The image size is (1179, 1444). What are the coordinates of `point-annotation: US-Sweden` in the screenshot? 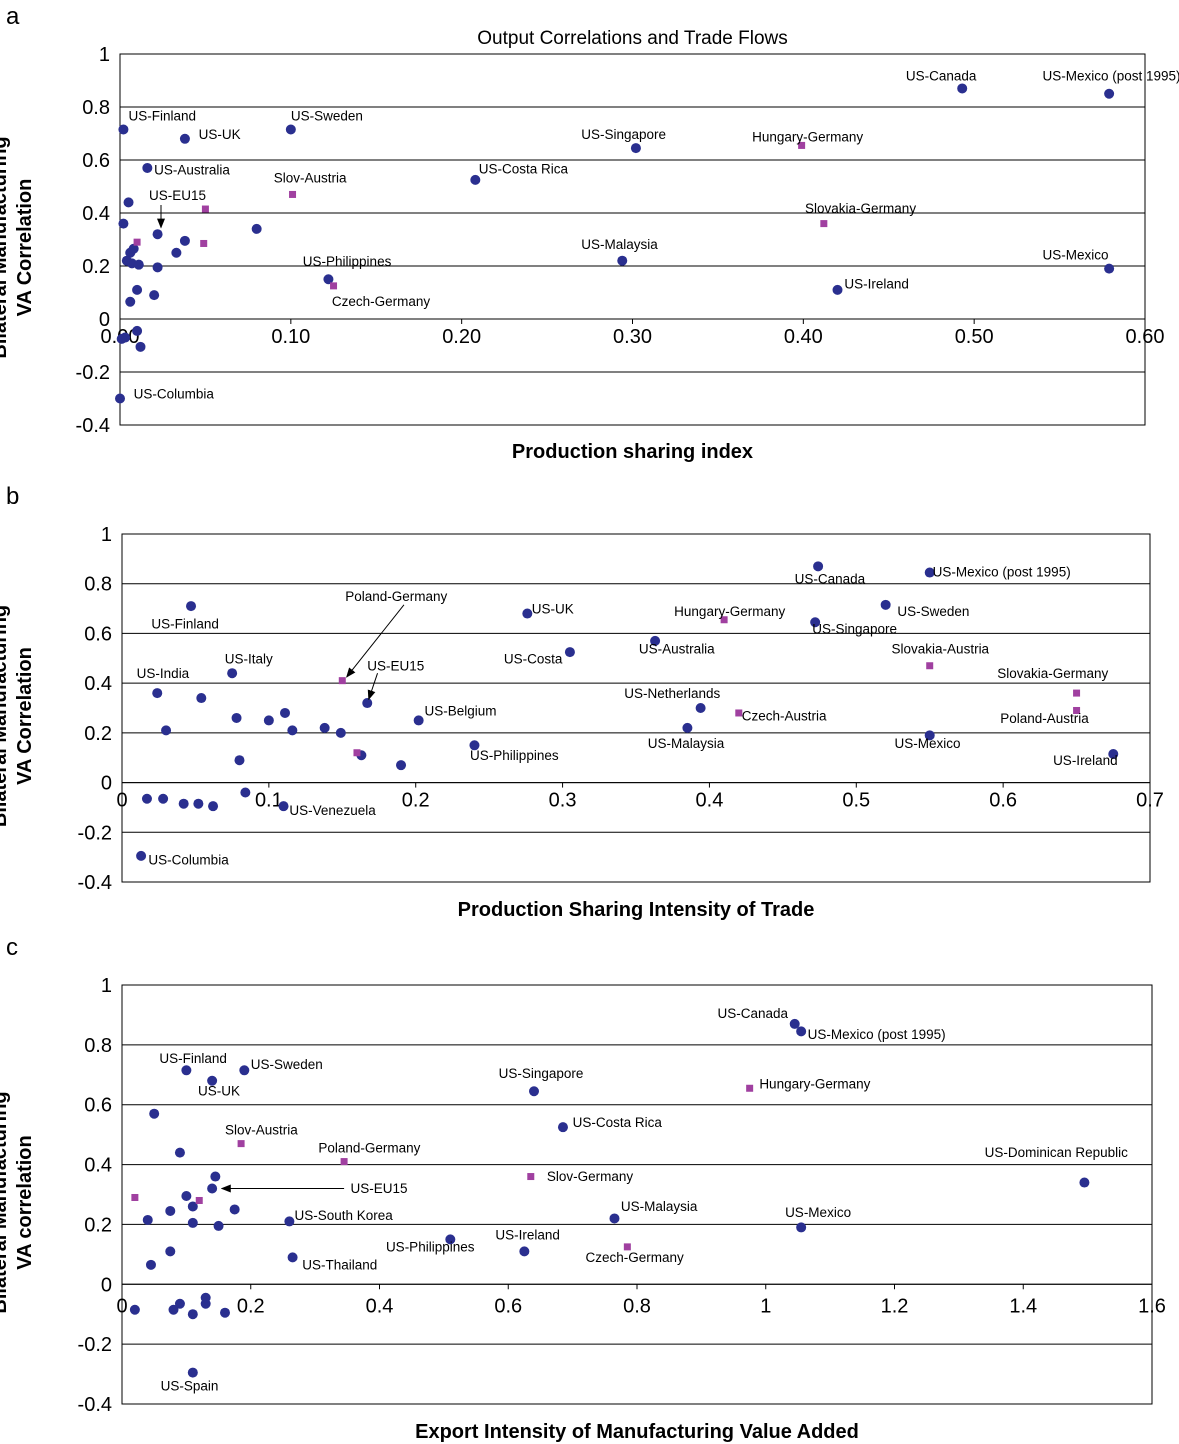 It's located at (327, 115).